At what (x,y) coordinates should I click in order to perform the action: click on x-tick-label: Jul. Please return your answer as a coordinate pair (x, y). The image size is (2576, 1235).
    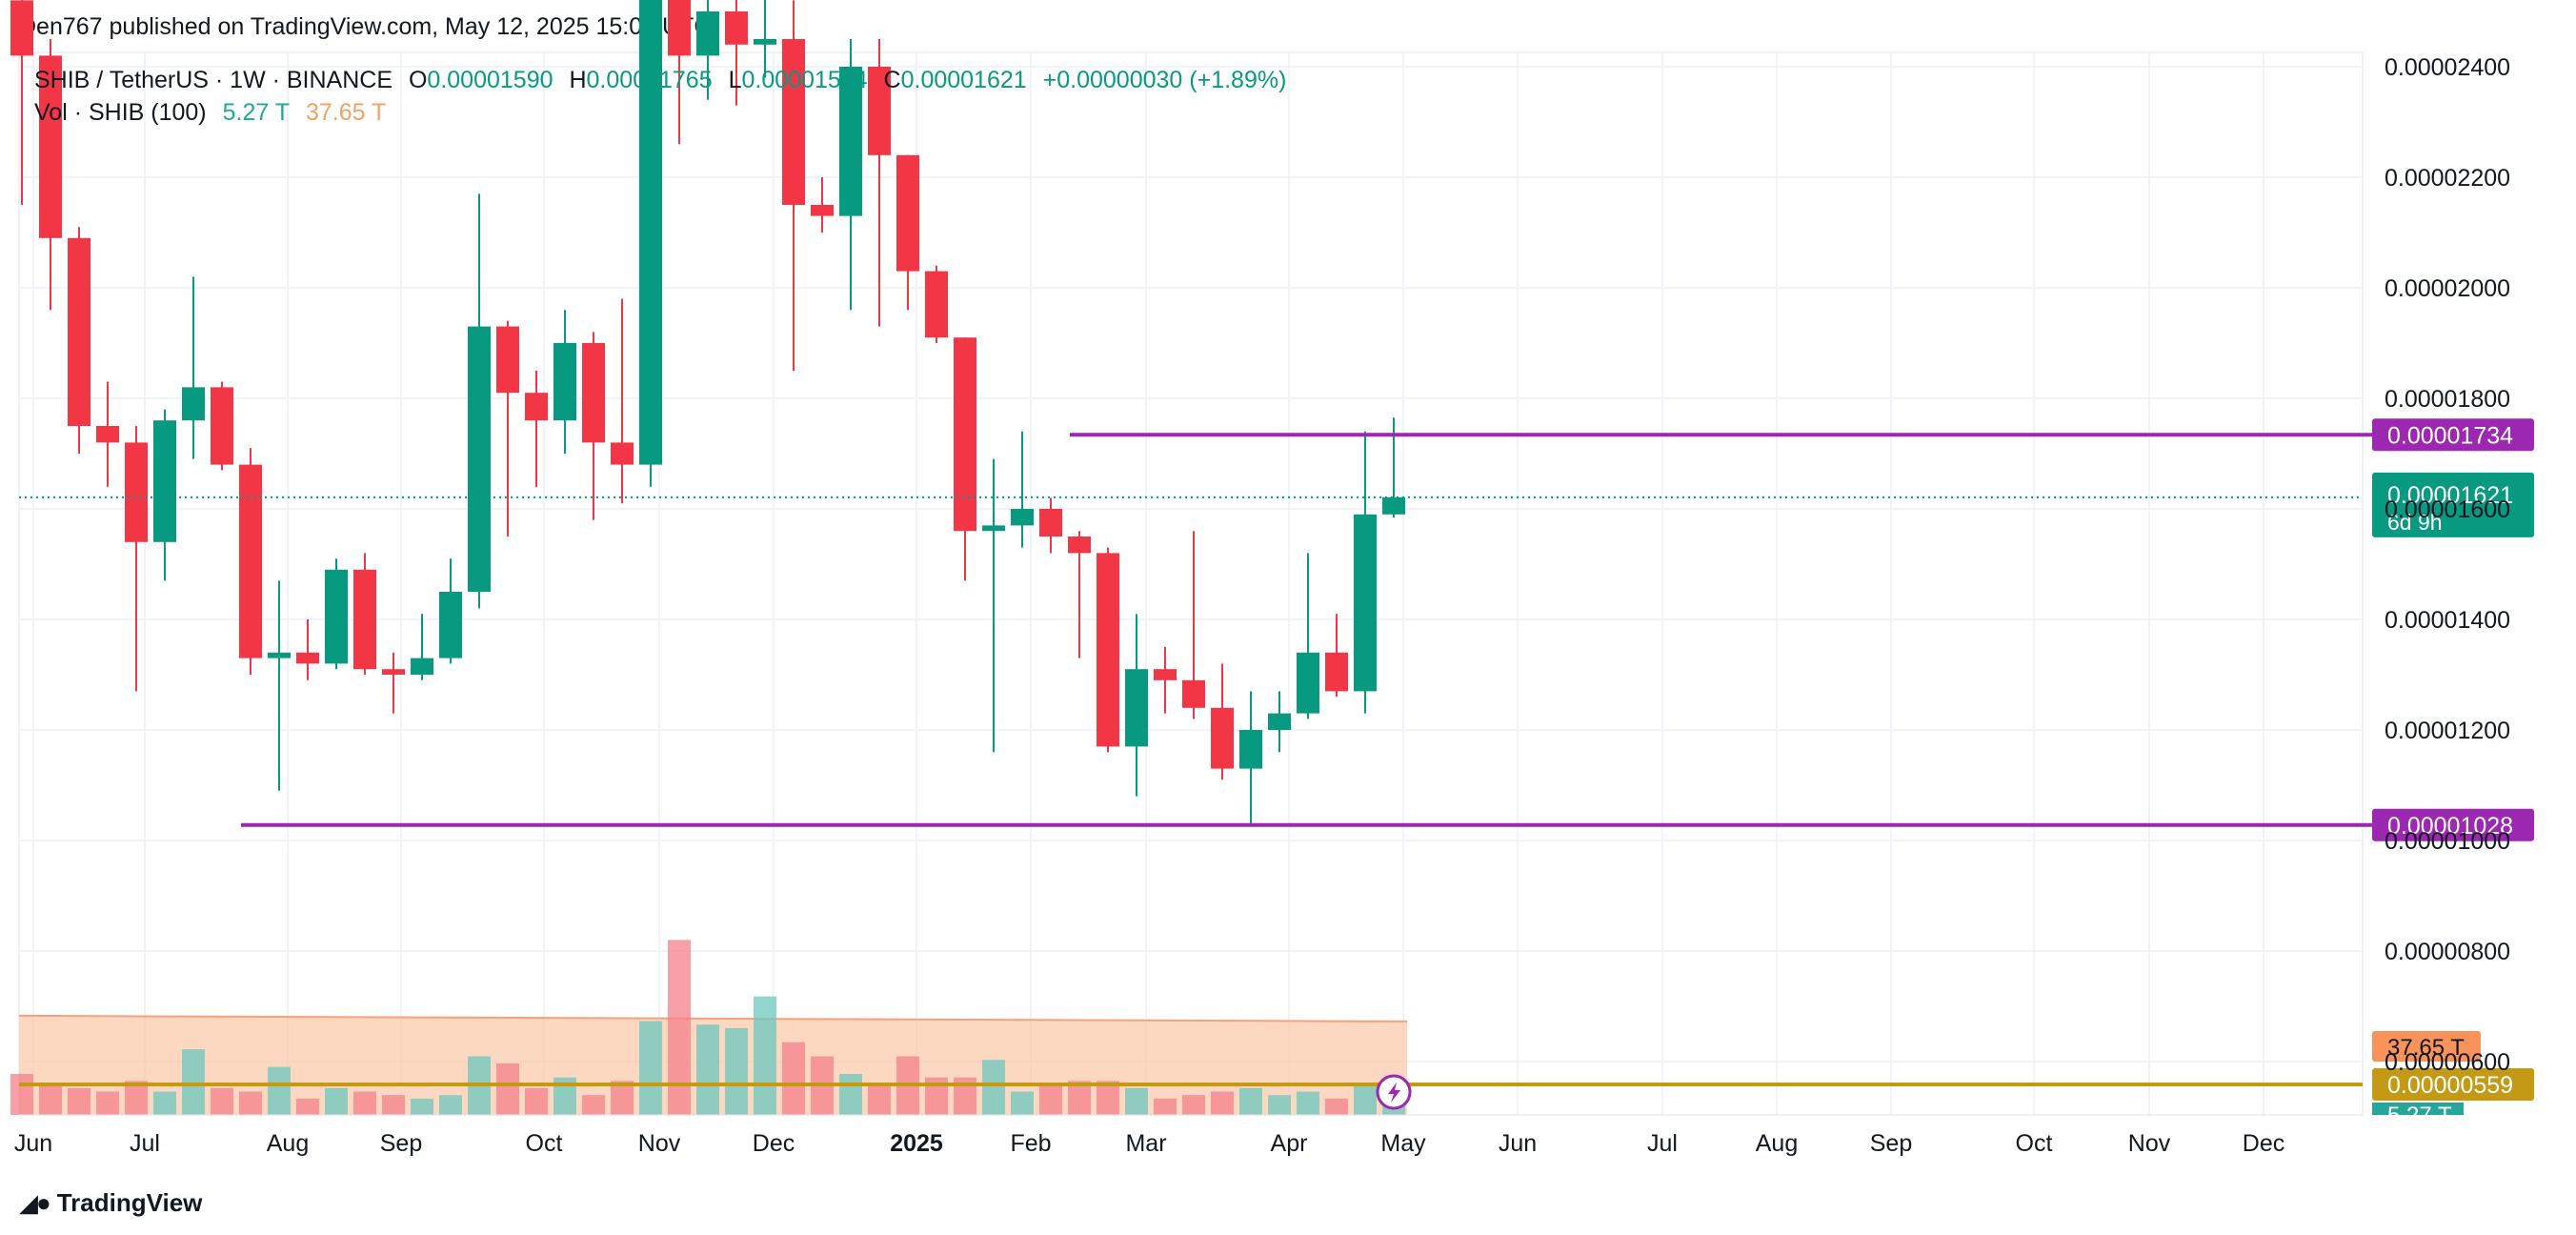
    Looking at the image, I should click on (1662, 1143).